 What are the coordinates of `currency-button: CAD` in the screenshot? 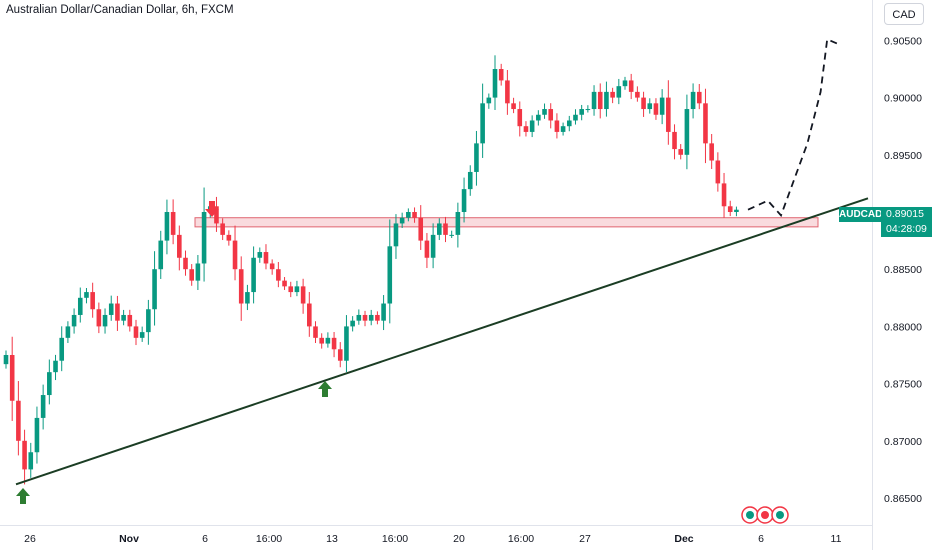 It's located at (904, 14).